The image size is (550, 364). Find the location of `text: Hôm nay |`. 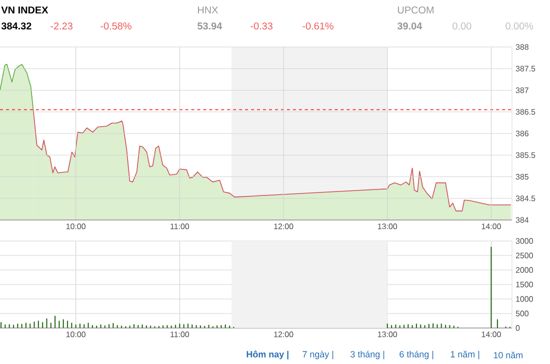

text: Hôm nay | is located at coordinates (267, 355).